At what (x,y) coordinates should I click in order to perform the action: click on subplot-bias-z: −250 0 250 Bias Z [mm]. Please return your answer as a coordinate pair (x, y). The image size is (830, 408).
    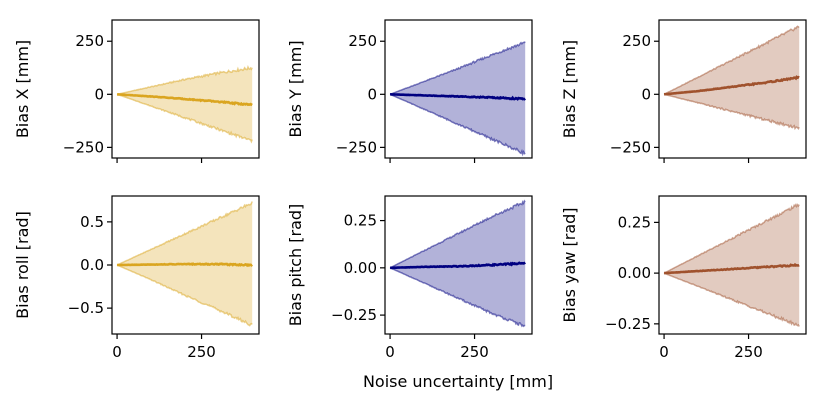
    Looking at the image, I should click on (683, 91).